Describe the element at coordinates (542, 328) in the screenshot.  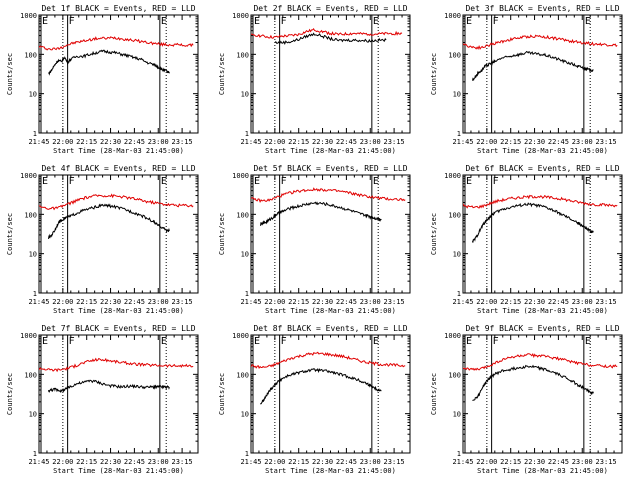
I see `chart-title: Det 9f BLACK = Events, RED = LLD` at that location.